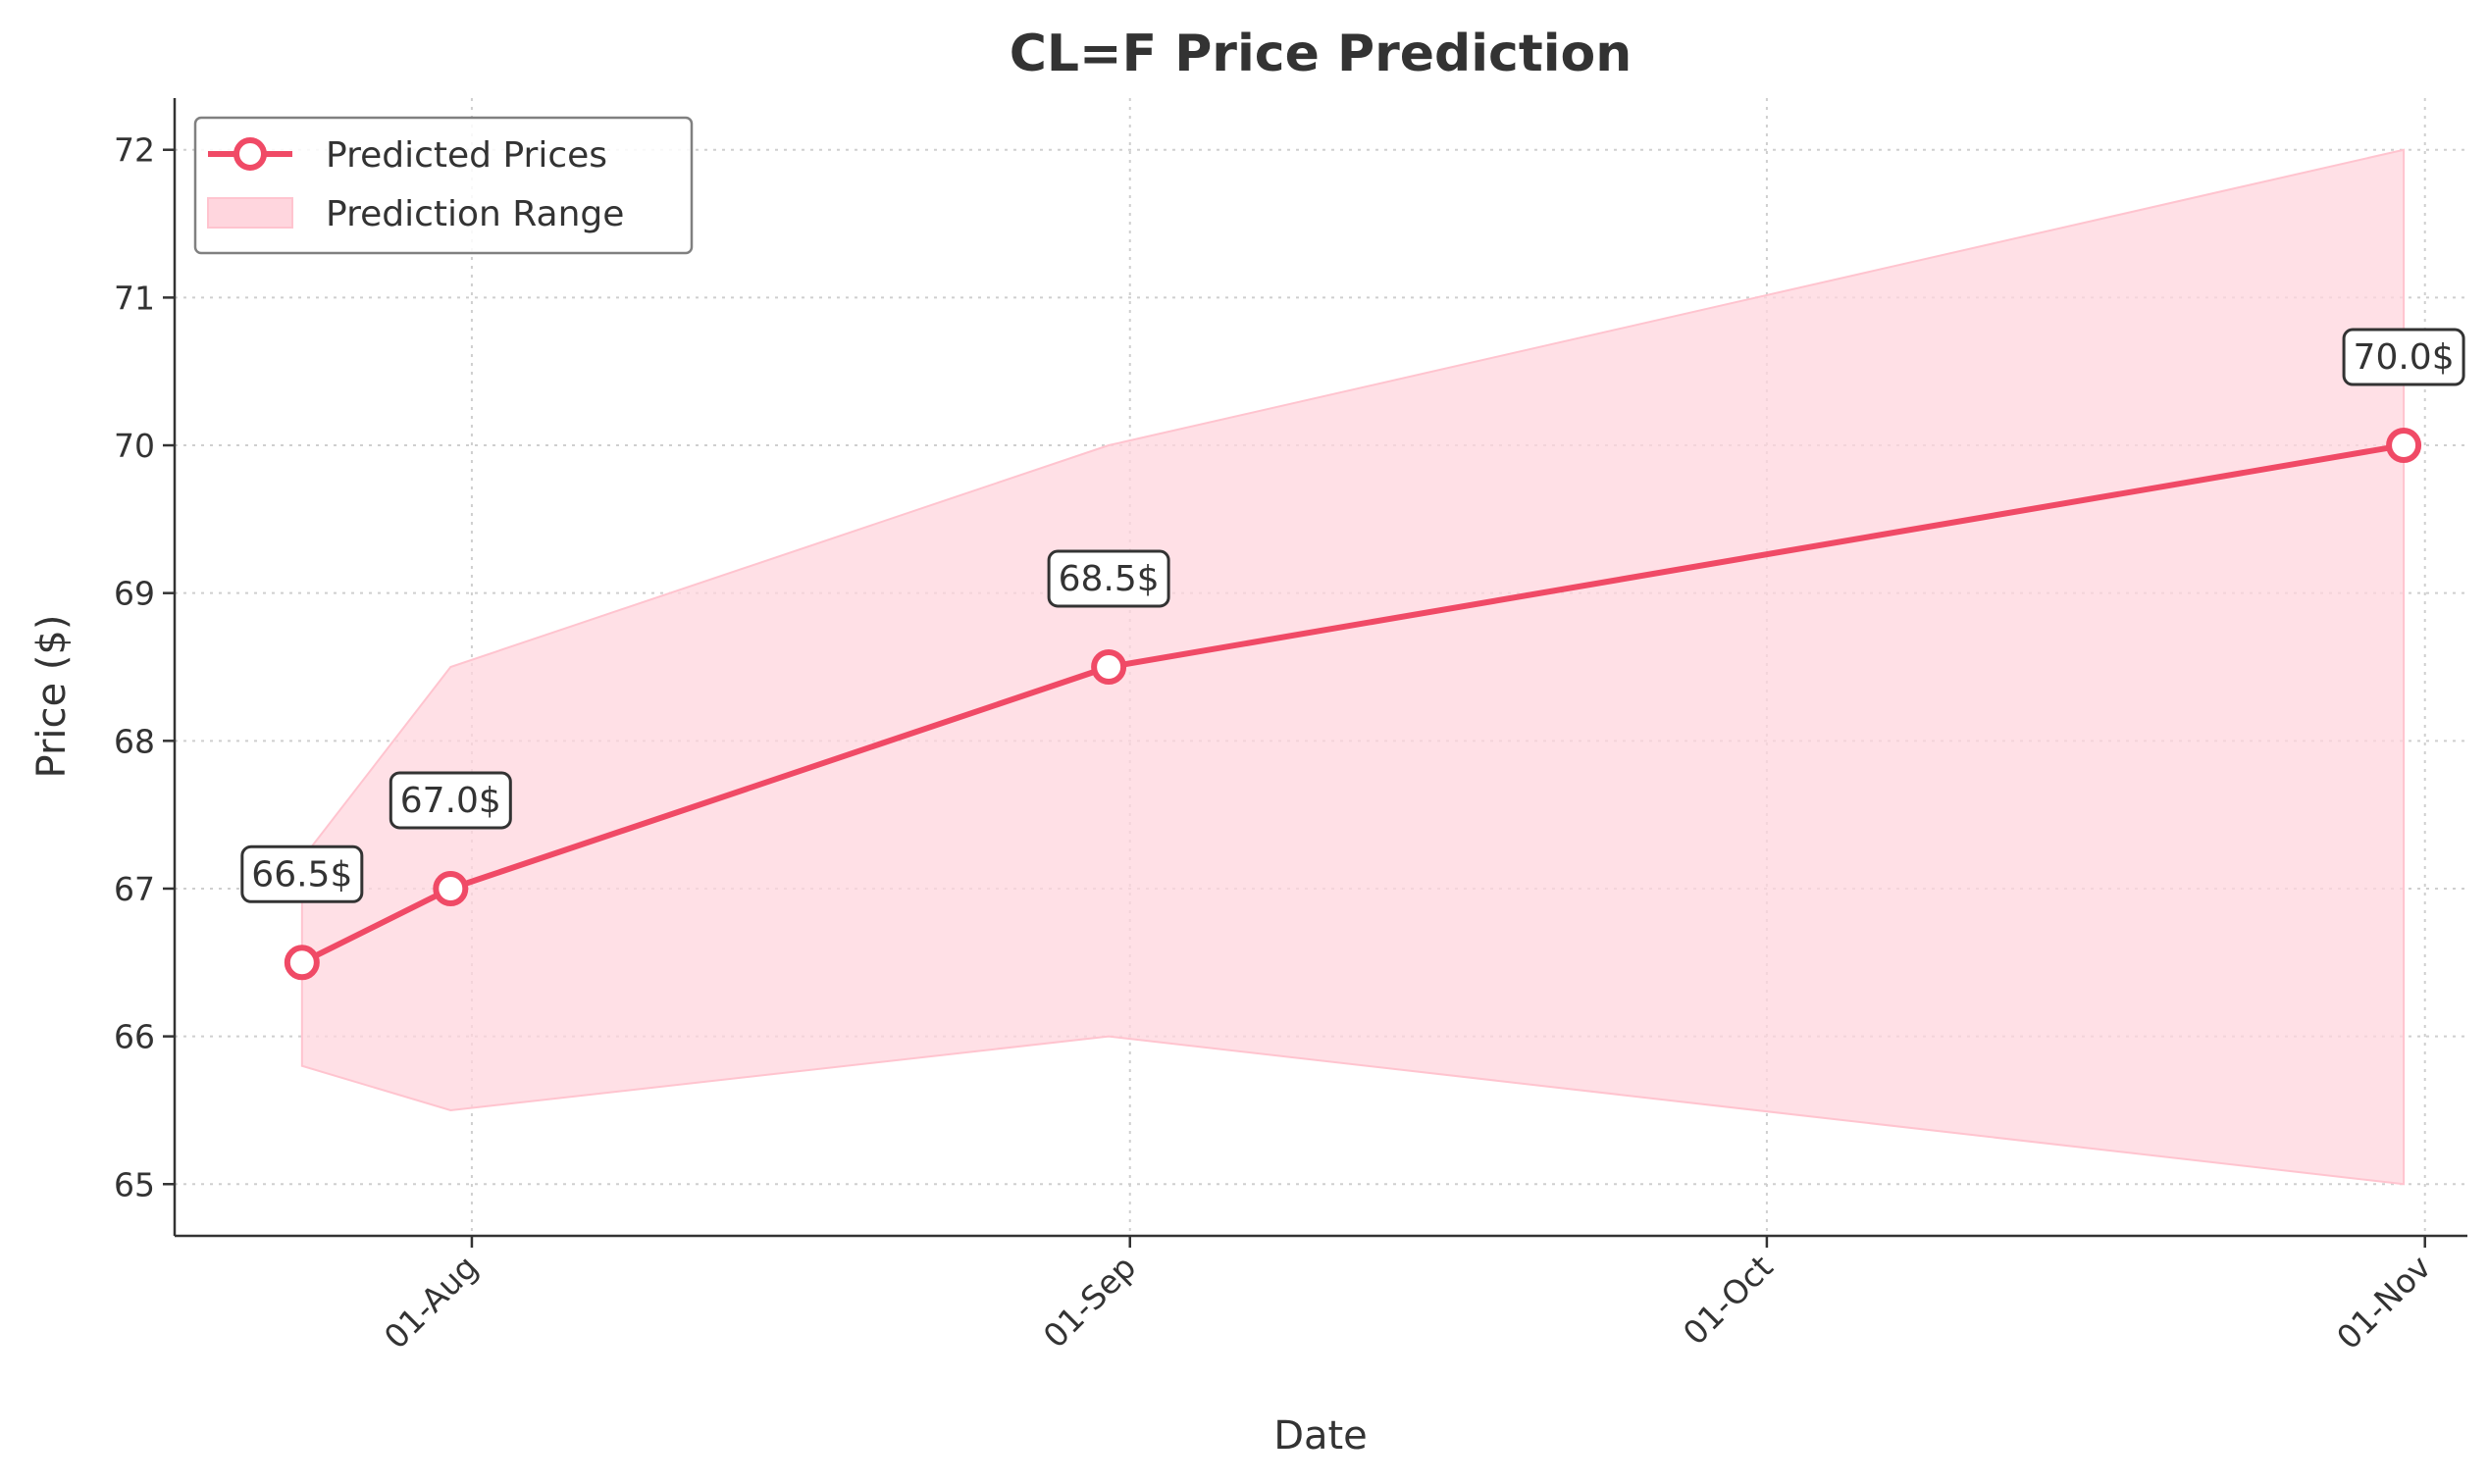 This screenshot has height=1484, width=2488. Describe the element at coordinates (1729, 1300) in the screenshot. I see `x-tick-label: 01-Oct` at that location.